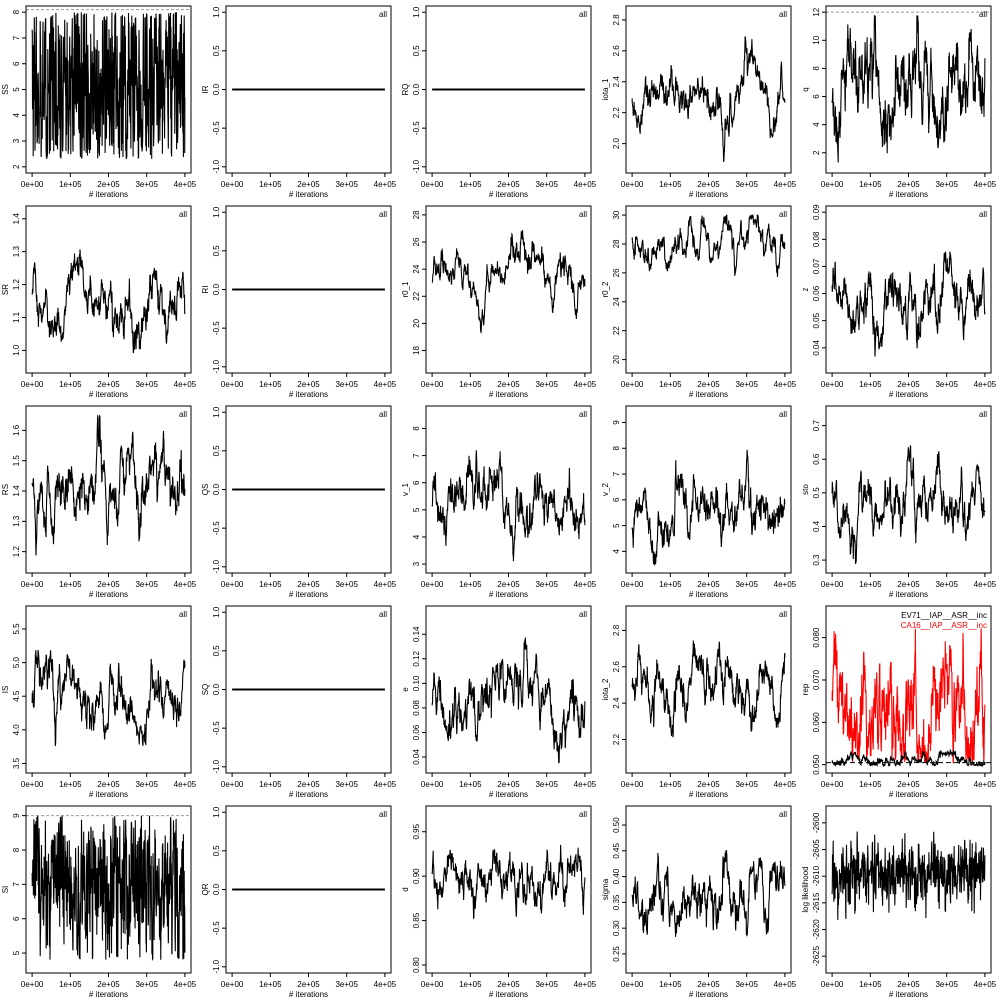  What do you see at coordinates (216, 166) in the screenshot?
I see `y-tick-label: -1.0` at bounding box center [216, 166].